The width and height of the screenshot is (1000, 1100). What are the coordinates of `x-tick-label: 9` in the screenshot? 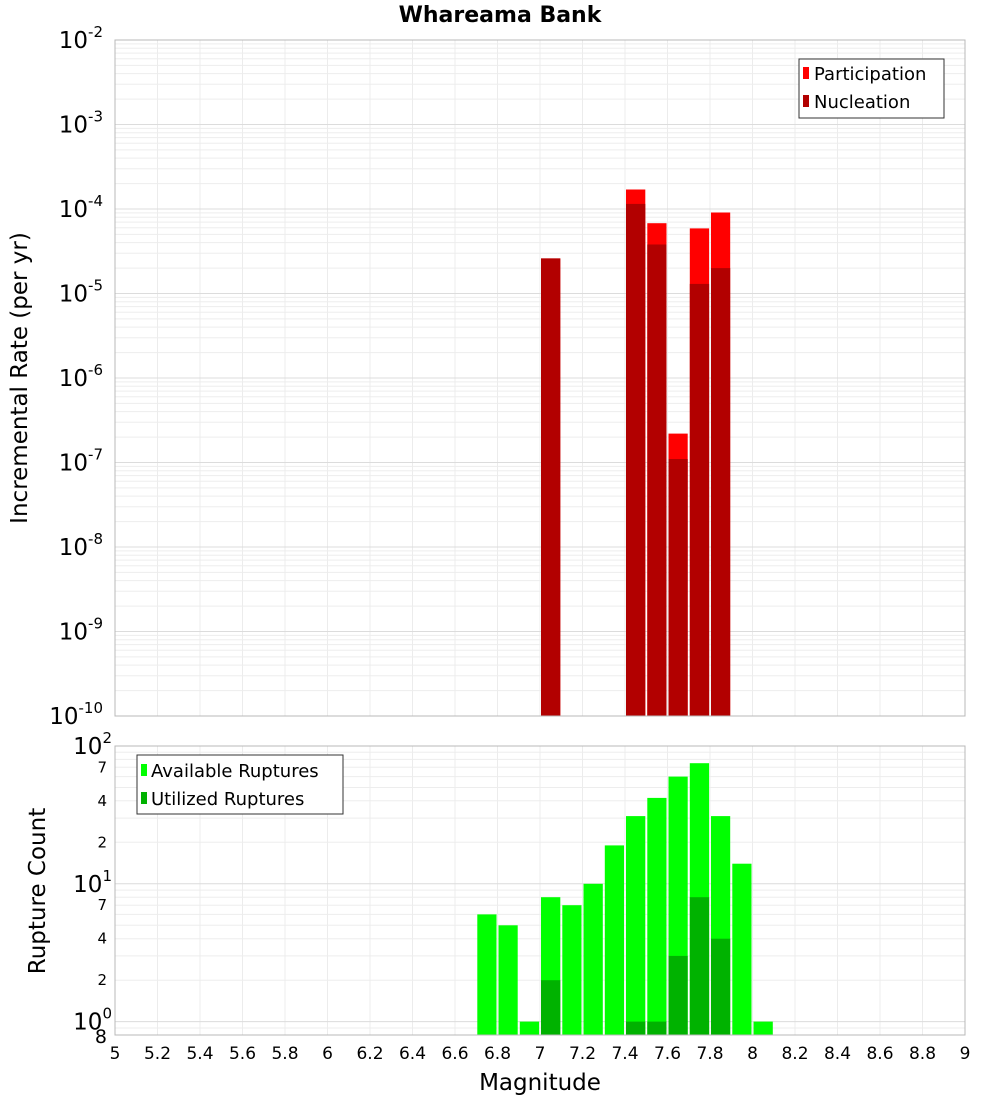 It's located at (965, 1054).